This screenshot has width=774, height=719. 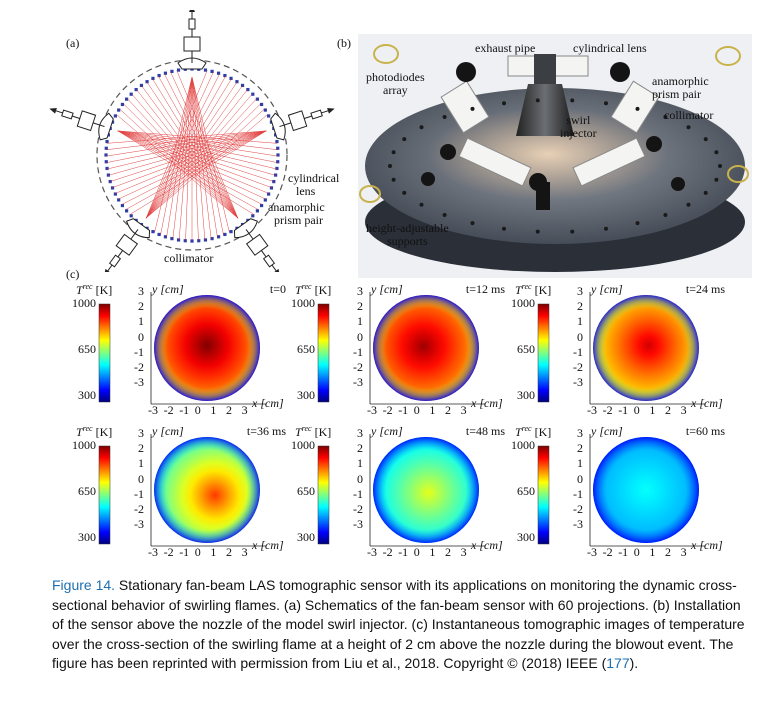 I want to click on x-tick: -3, so click(x=372, y=410).